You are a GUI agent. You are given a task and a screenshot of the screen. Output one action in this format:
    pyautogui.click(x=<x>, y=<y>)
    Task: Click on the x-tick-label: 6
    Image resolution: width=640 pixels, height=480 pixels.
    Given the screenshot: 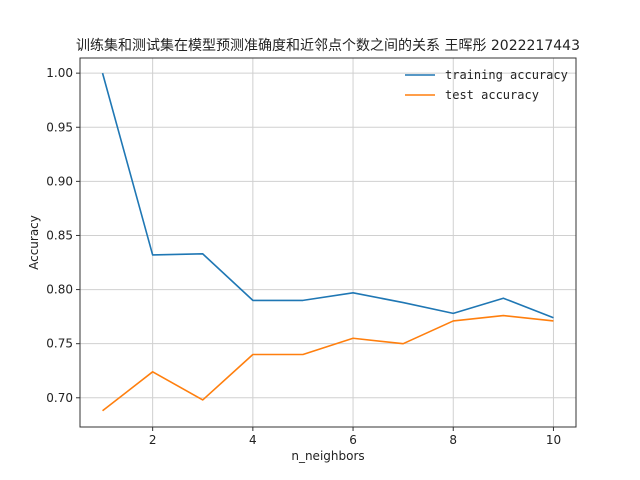 What is the action you would take?
    pyautogui.click(x=353, y=440)
    